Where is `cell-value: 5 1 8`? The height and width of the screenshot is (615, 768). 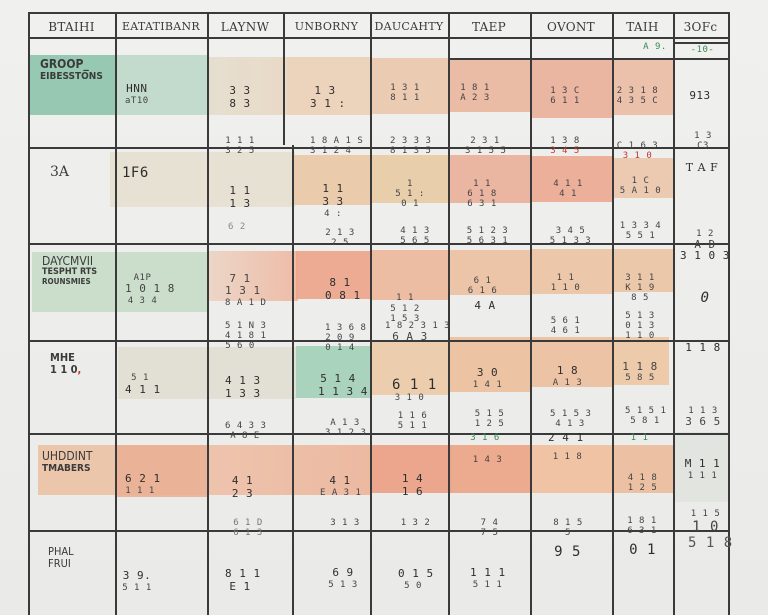
cell-value: 5 1 8 is located at coordinates (710, 543).